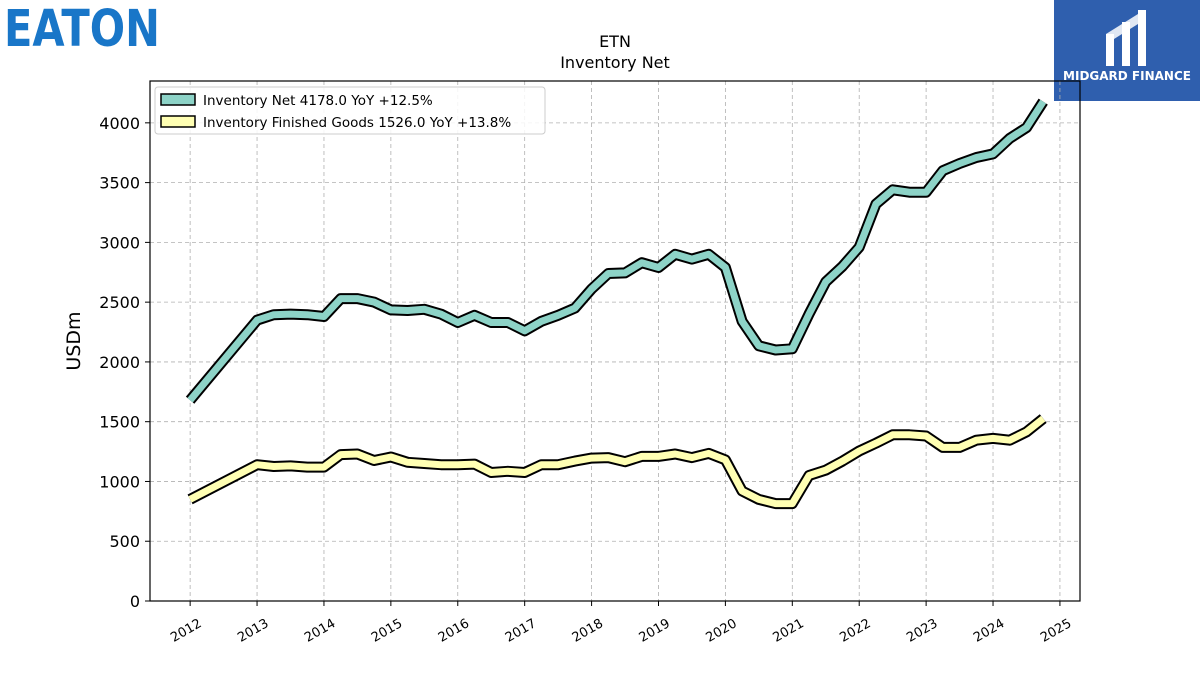  Describe the element at coordinates (318, 101) in the screenshot. I see `legend-label-inventory-net: Inventory Net 4178.0 YoY +12.5%` at that location.